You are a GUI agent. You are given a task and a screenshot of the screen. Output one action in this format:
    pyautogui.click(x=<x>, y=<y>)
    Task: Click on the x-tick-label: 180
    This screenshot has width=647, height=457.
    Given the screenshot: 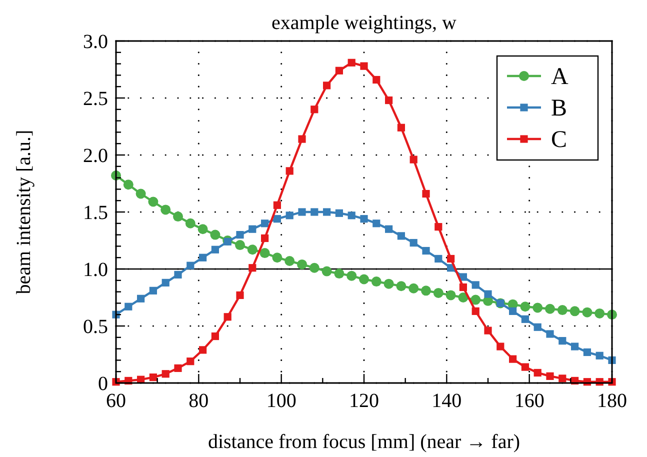 What is the action you would take?
    pyautogui.click(x=612, y=401)
    